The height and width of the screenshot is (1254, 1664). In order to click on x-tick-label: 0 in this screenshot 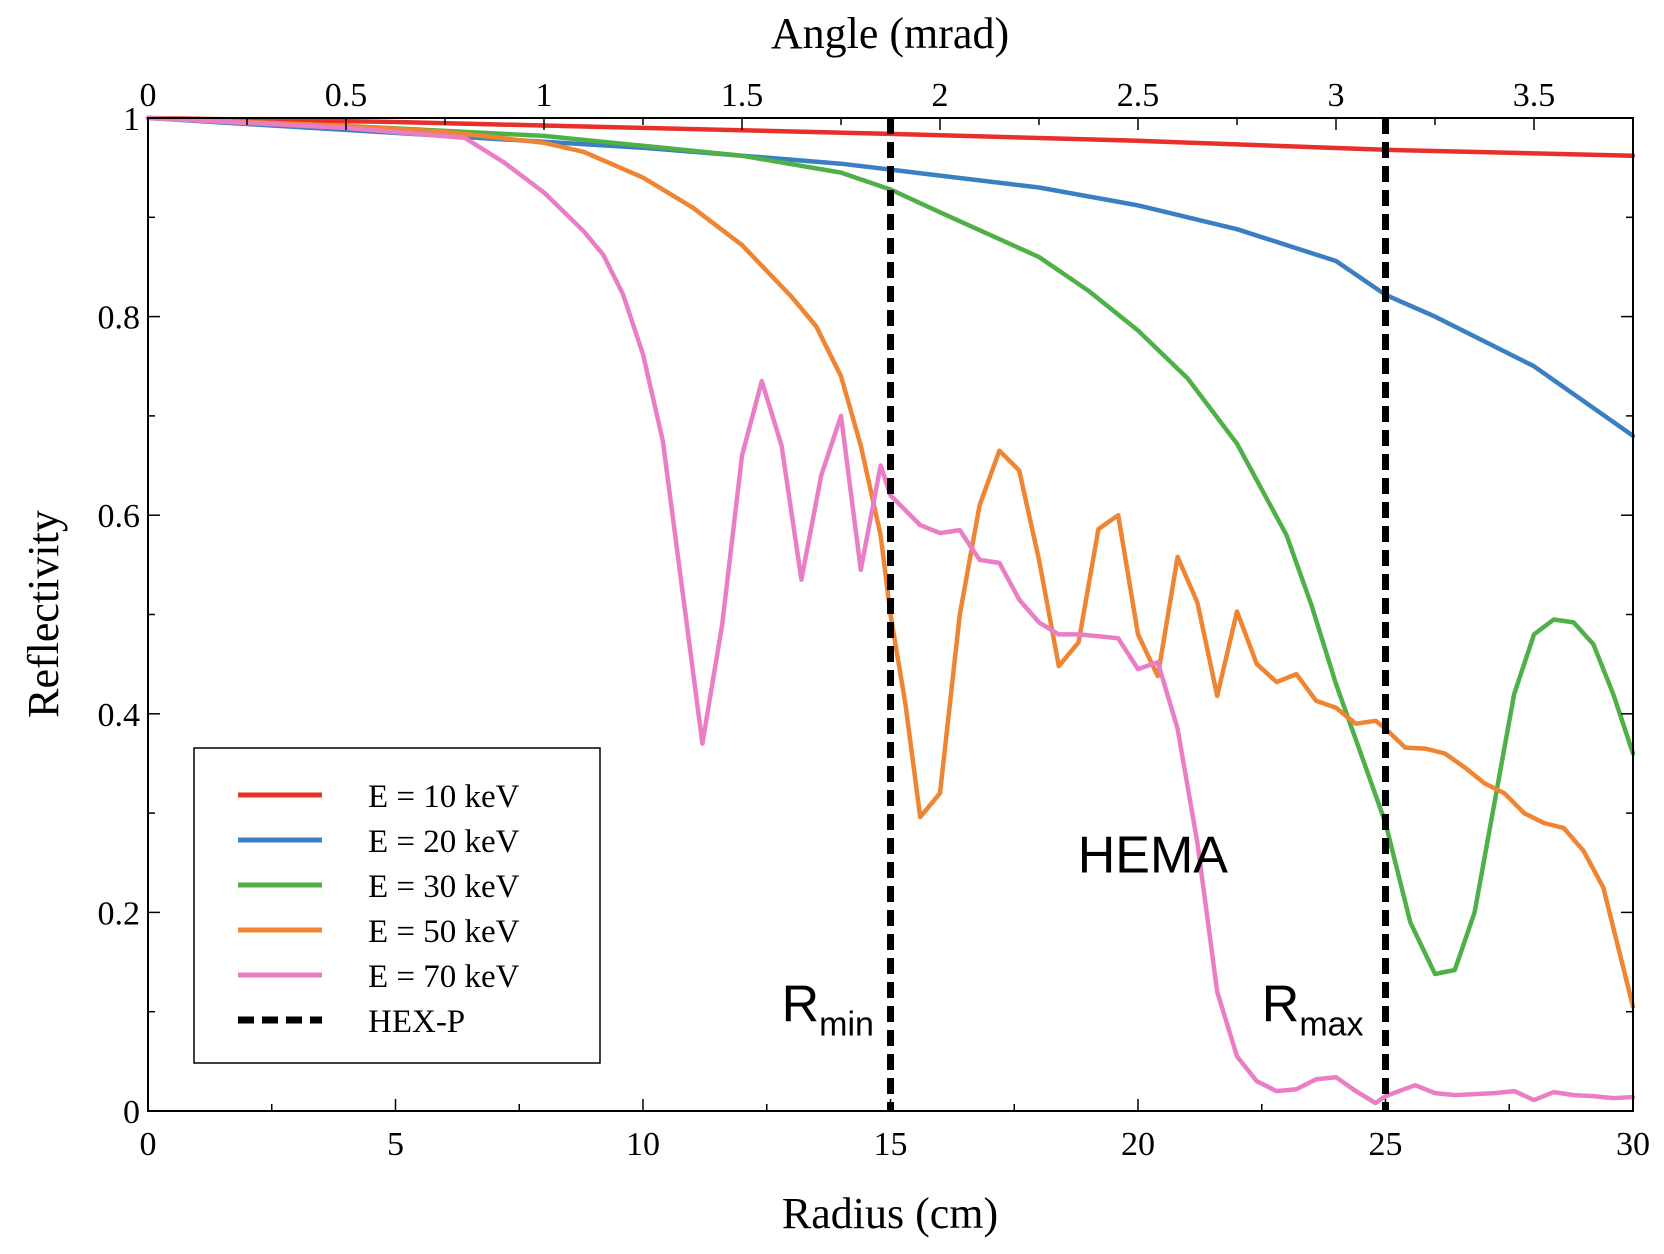, I will do `click(148, 1144)`.